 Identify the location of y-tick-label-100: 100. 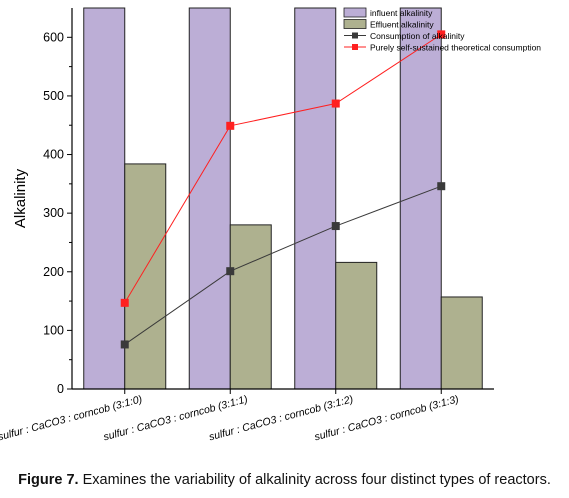
(53, 330).